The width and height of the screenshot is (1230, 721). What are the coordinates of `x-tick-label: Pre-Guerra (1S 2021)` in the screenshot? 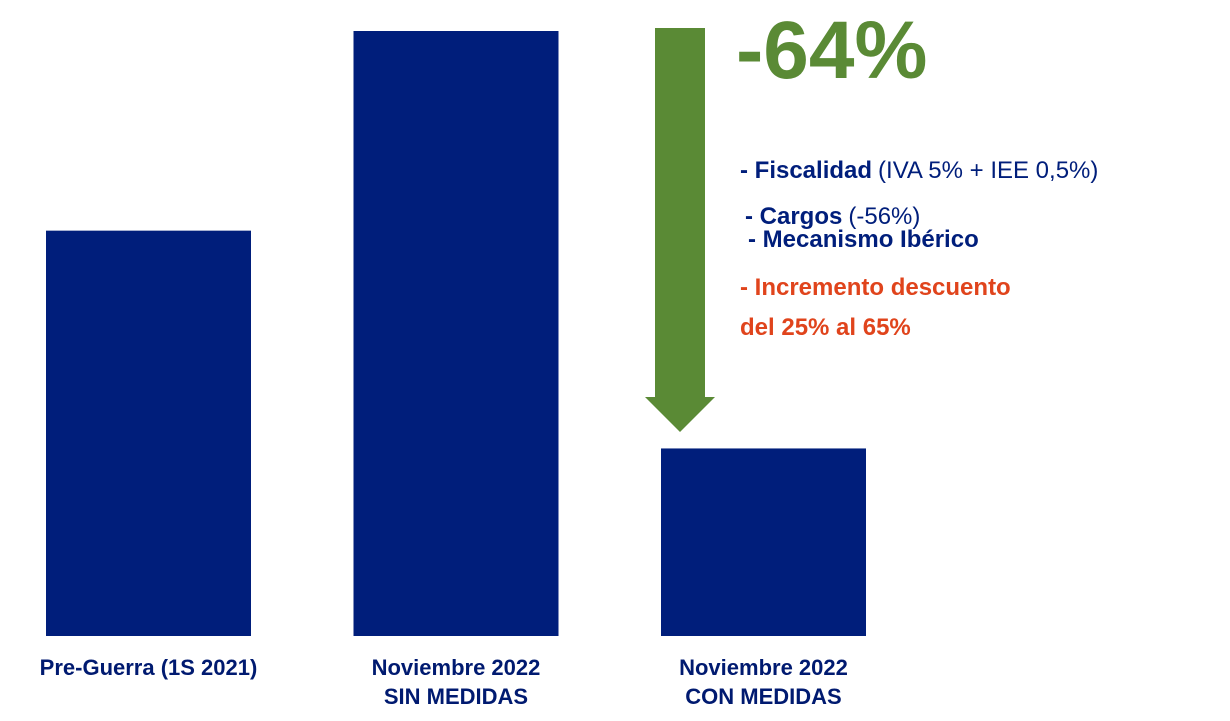 It's located at (149, 667).